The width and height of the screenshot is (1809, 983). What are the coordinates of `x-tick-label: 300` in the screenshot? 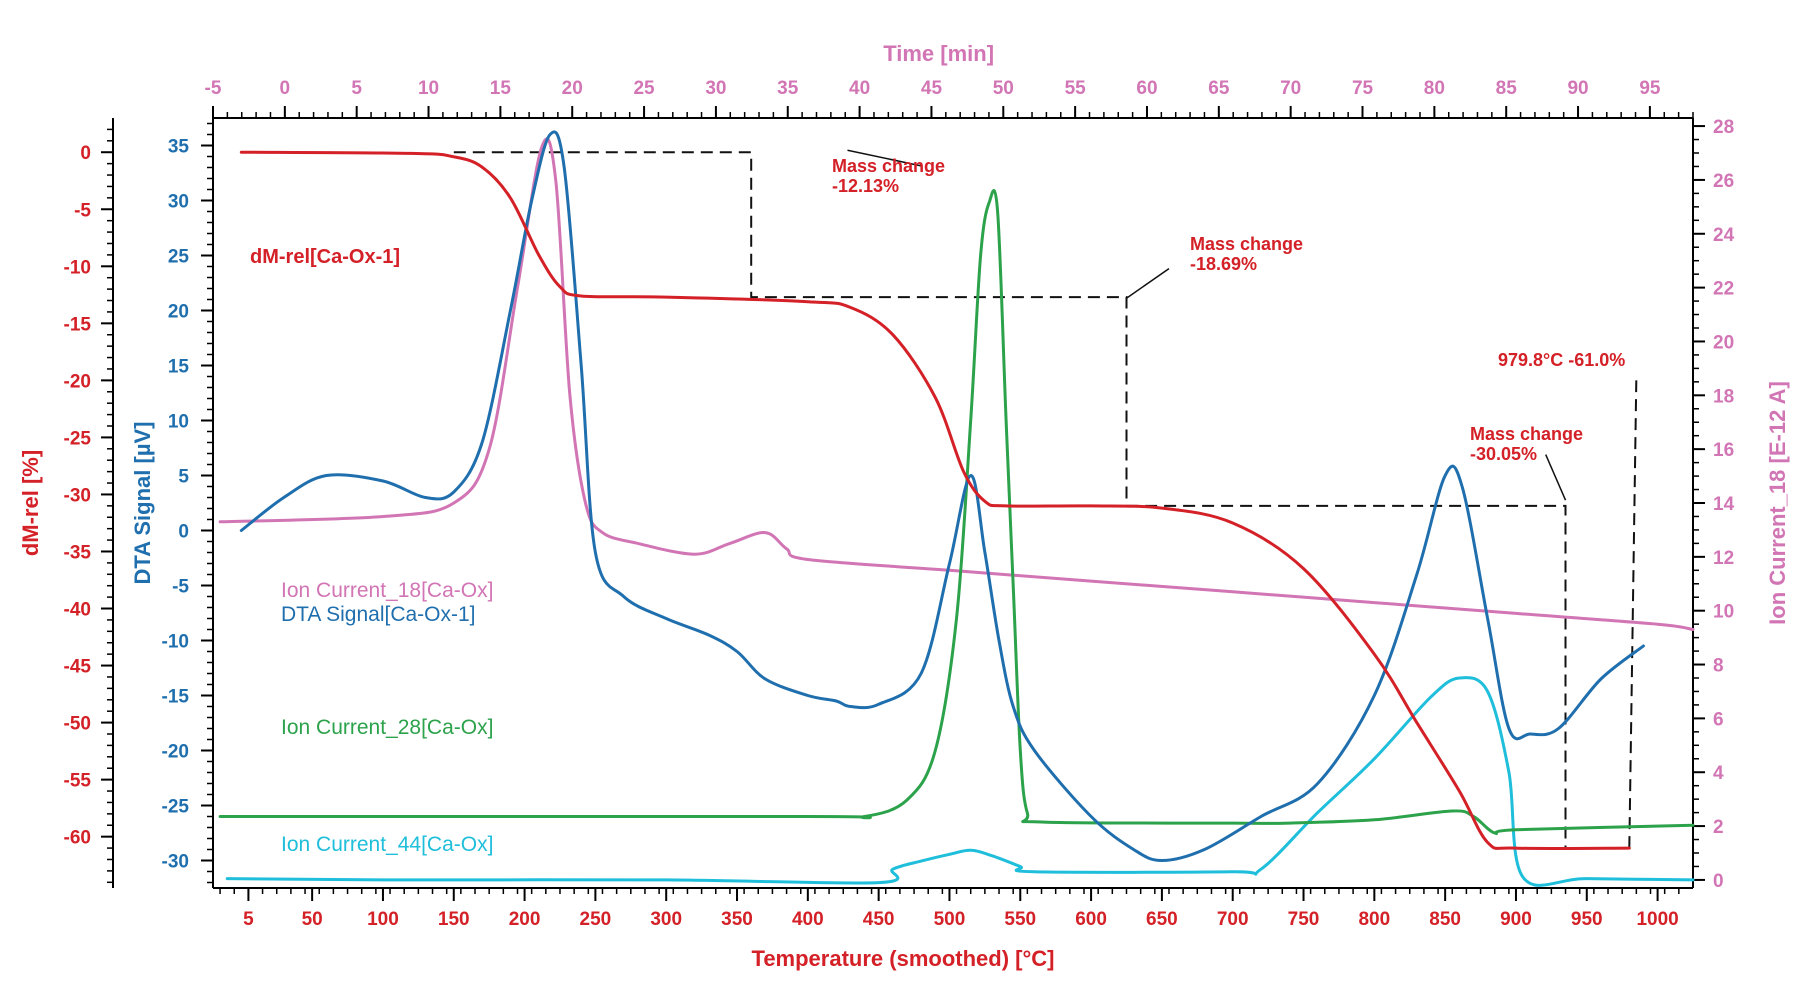 It's located at (666, 919).